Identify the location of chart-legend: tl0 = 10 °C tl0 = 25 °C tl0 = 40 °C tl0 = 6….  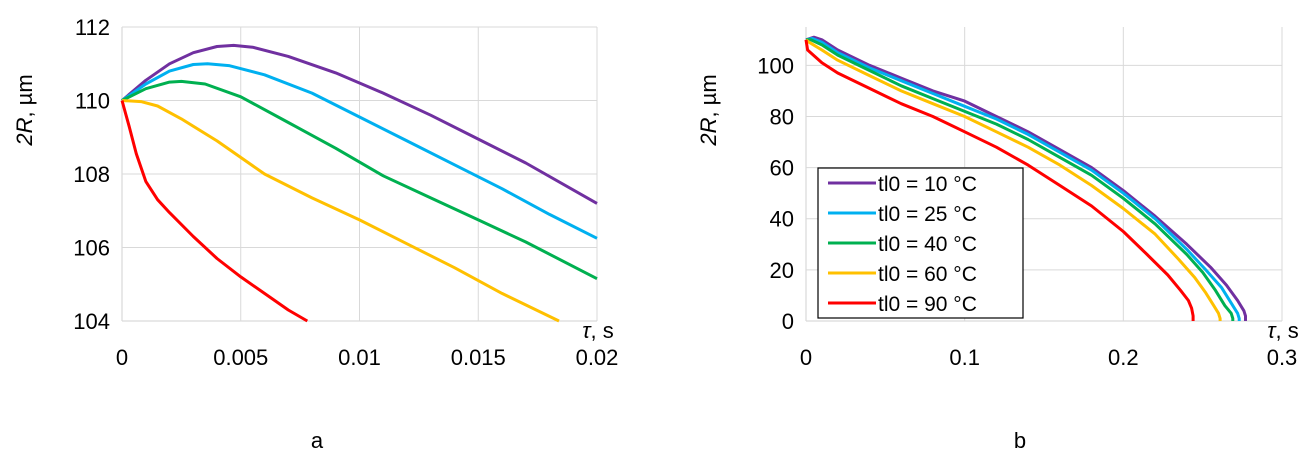
(920, 243).